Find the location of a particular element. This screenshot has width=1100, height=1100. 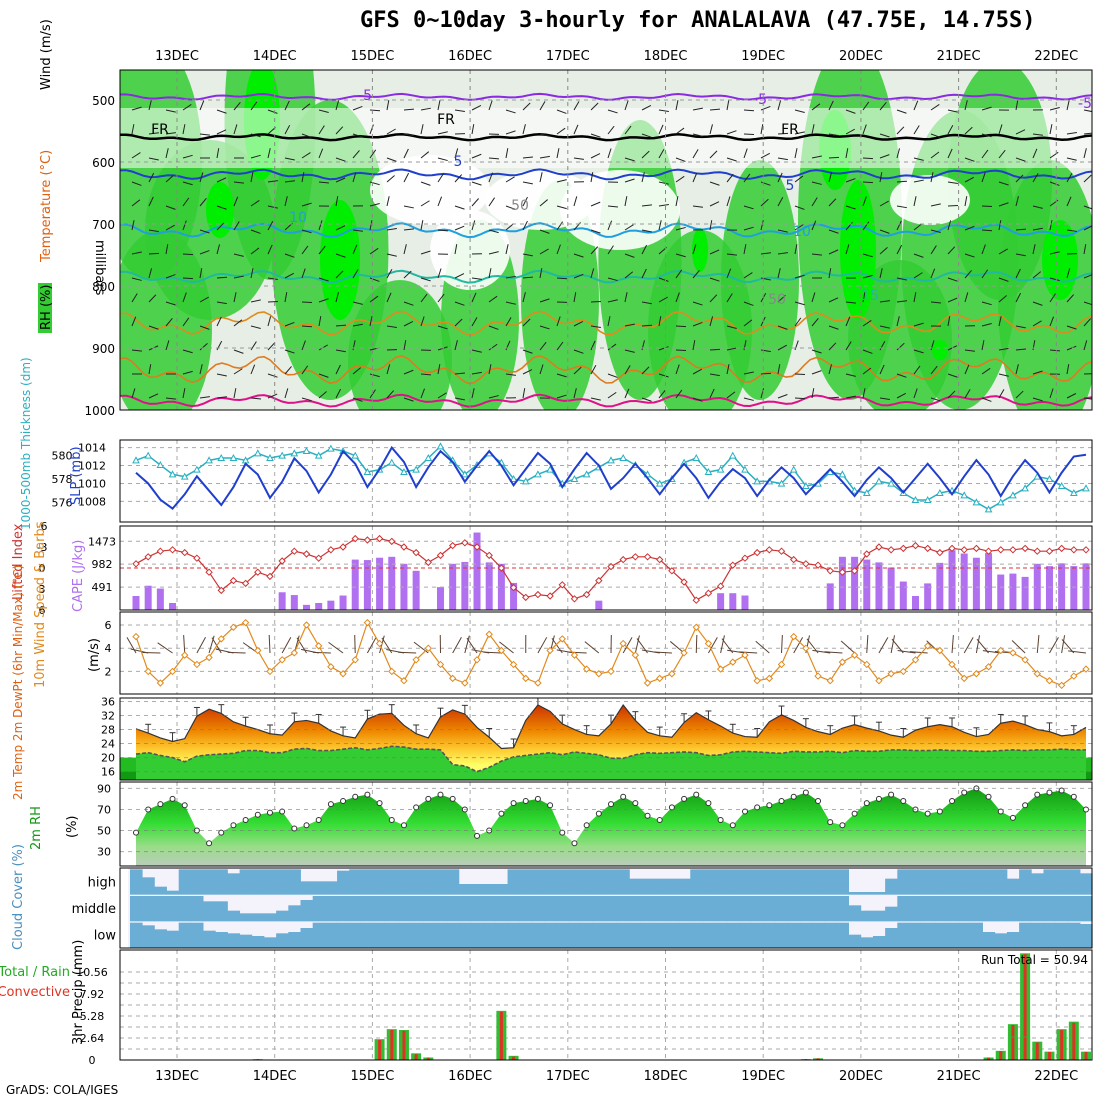

top-xtick-label: 16DEC is located at coordinates (470, 56).